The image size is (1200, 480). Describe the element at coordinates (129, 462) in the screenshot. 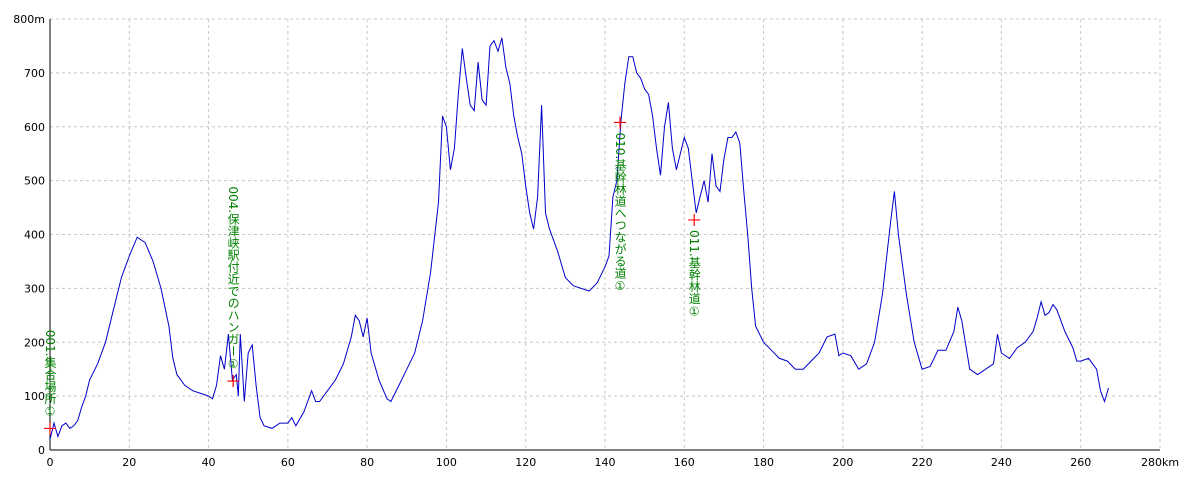

I see `x-tick-label: 20` at that location.